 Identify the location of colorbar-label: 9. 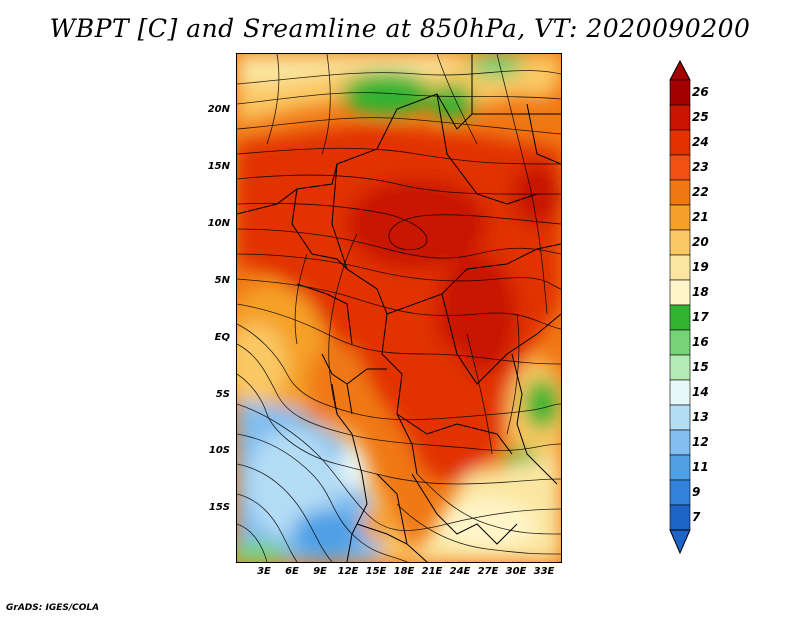
(696, 491).